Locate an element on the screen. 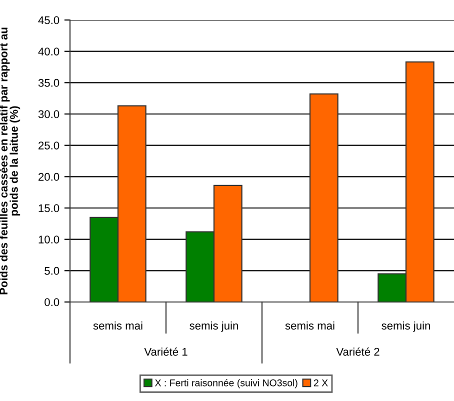 This screenshot has height=401, width=454. y-tick-label: 0.0 is located at coordinates (52, 302).